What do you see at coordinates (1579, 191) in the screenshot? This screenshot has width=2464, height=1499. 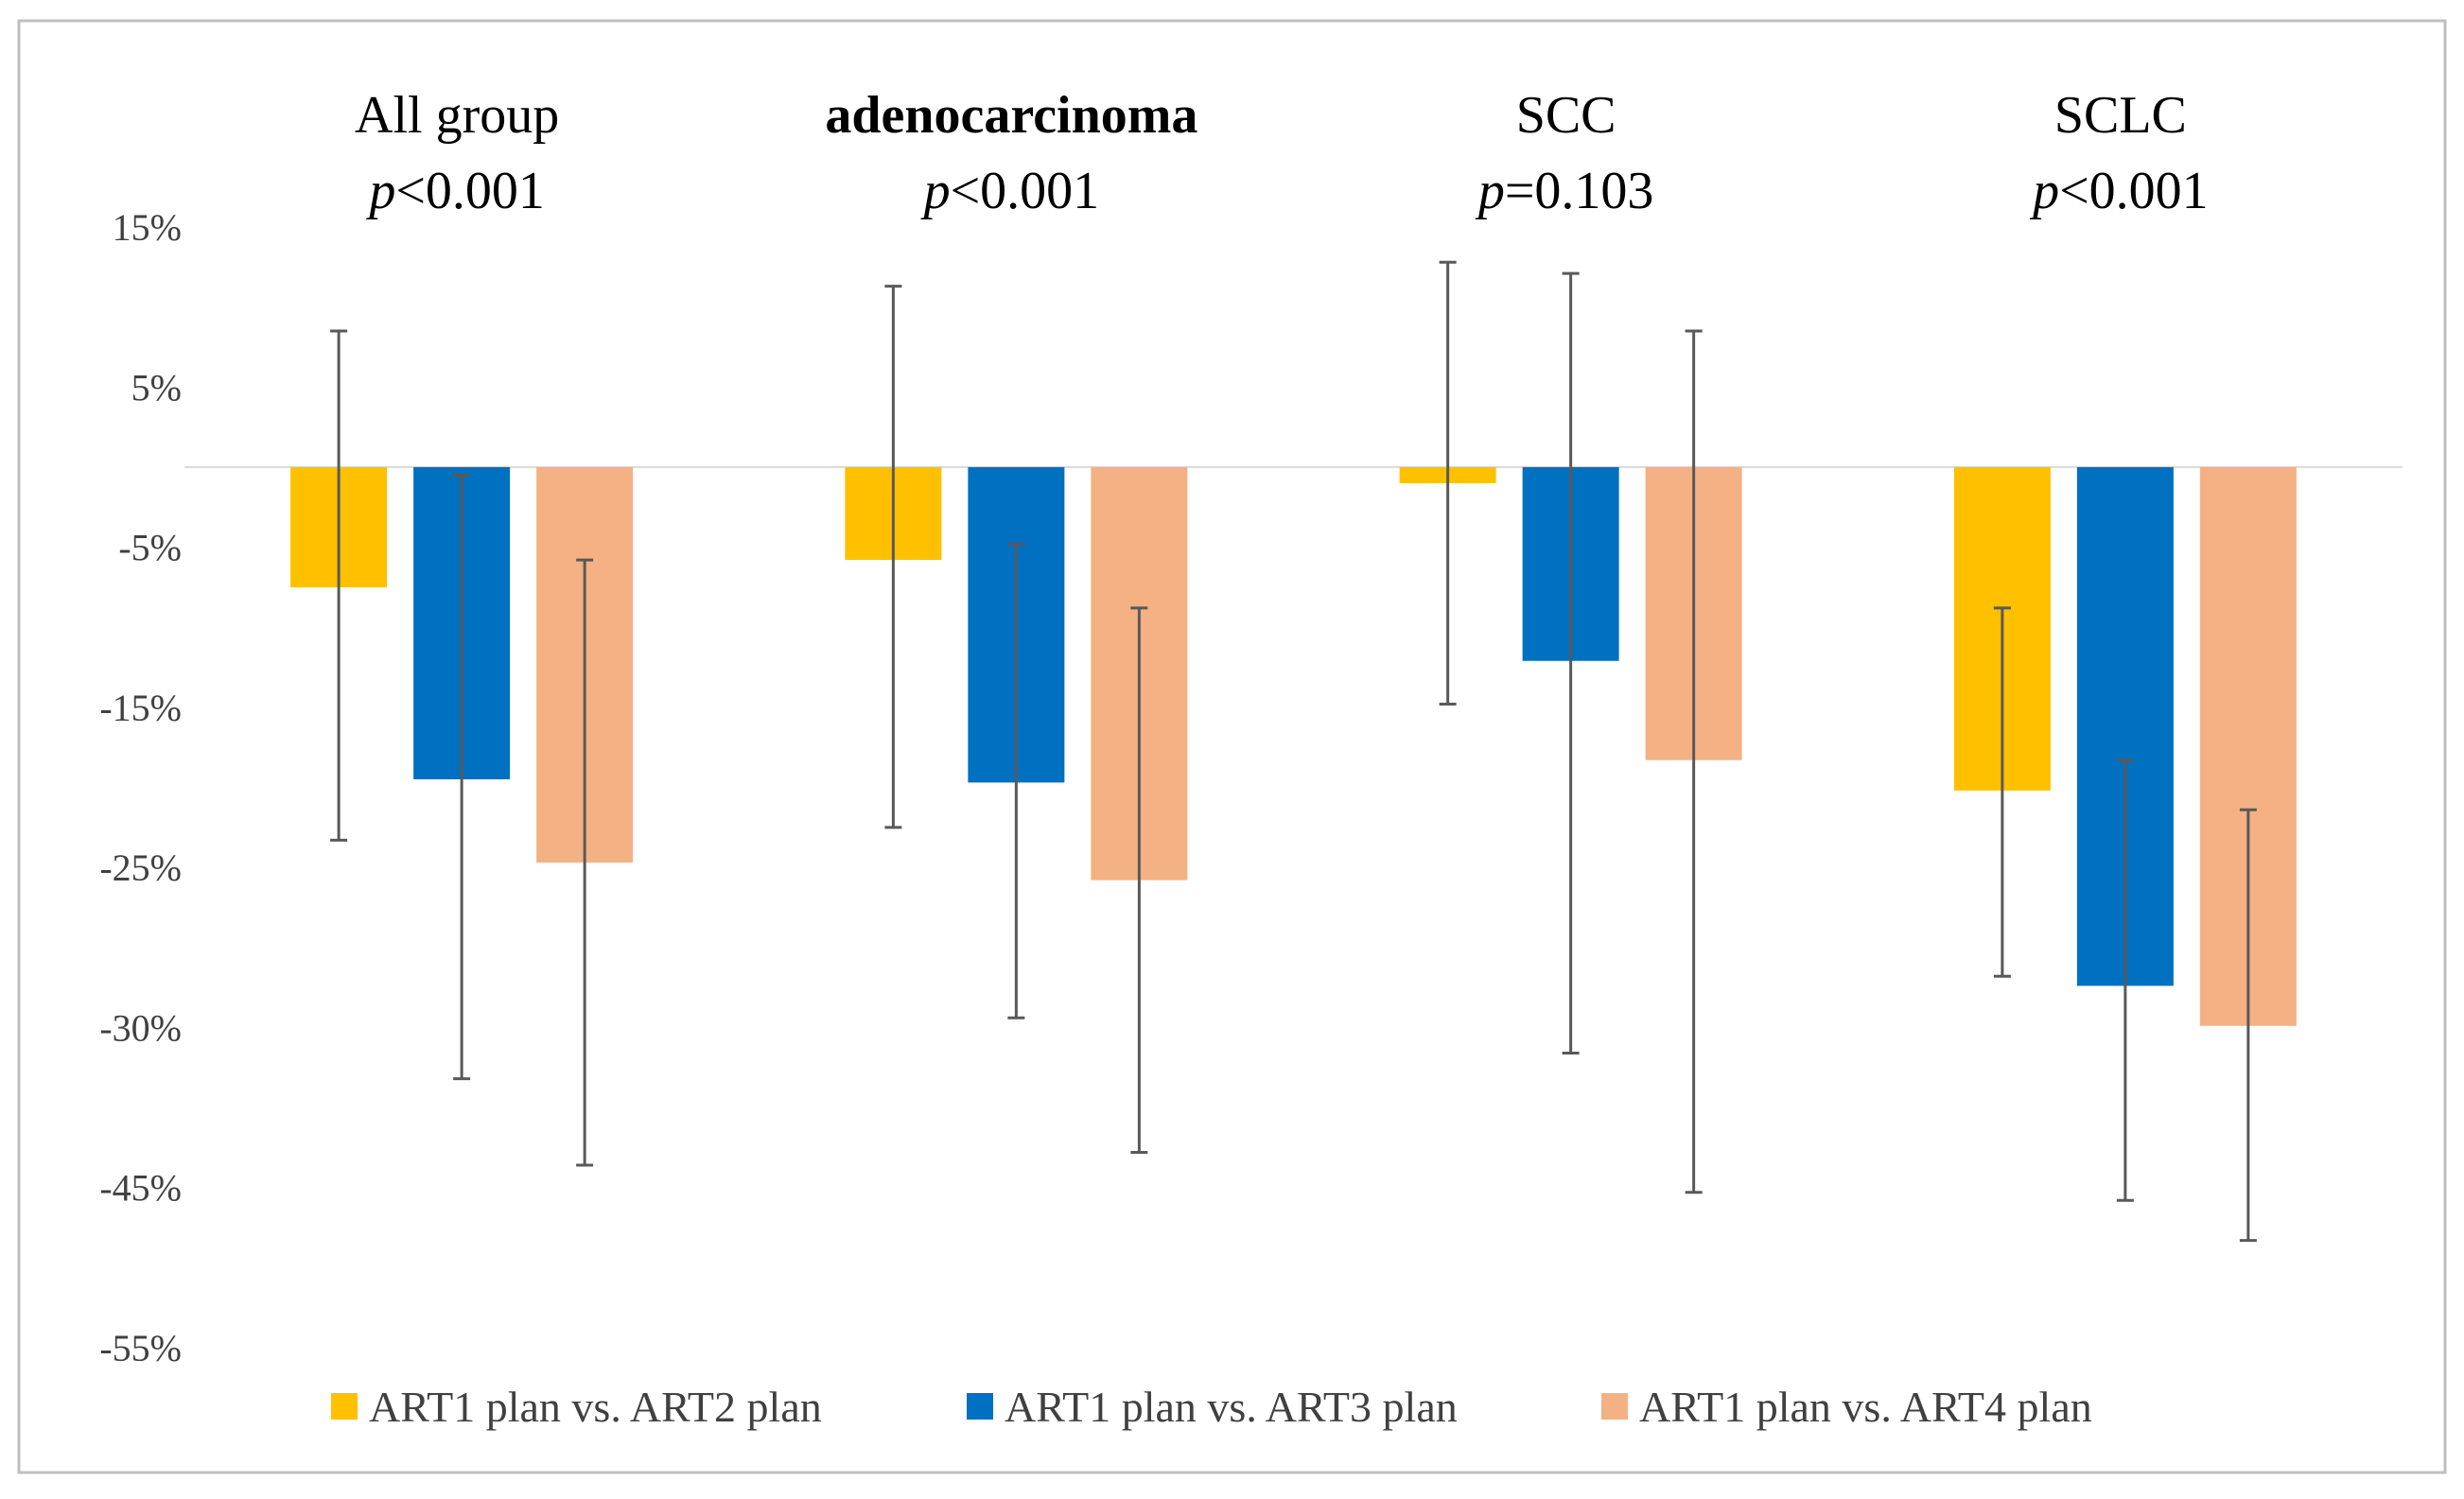 I see `p-value: =0.103` at bounding box center [1579, 191].